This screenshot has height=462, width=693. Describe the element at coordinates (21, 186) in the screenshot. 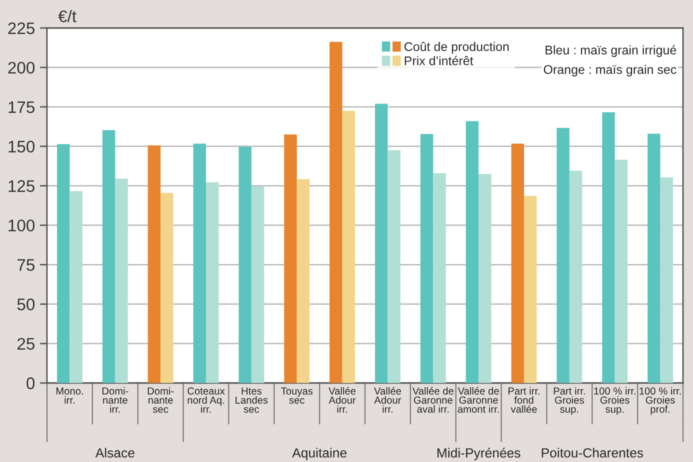

I see `y-tick-label: 125` at that location.